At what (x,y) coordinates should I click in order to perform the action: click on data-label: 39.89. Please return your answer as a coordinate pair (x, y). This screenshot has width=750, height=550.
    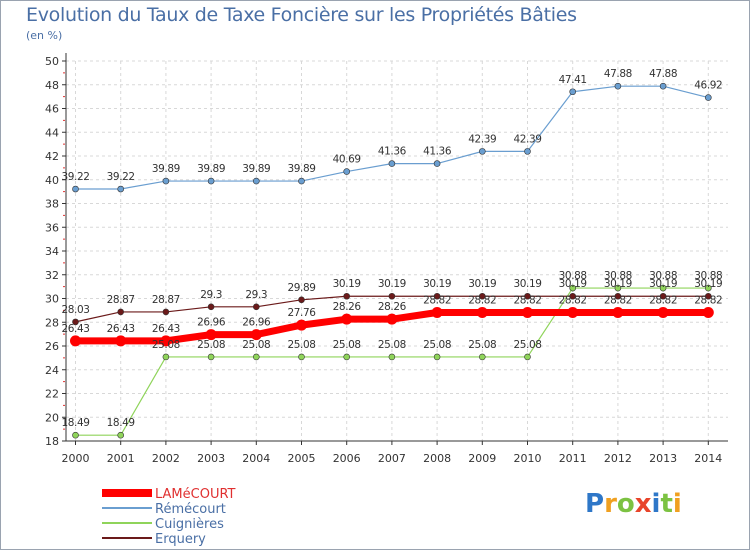
    Looking at the image, I should click on (166, 169).